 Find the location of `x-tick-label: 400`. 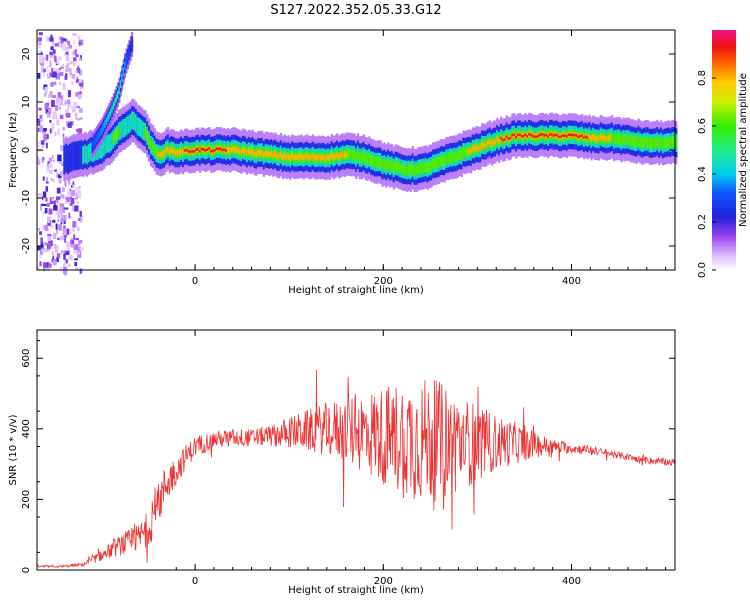

x-tick-label: 400 is located at coordinates (571, 281).